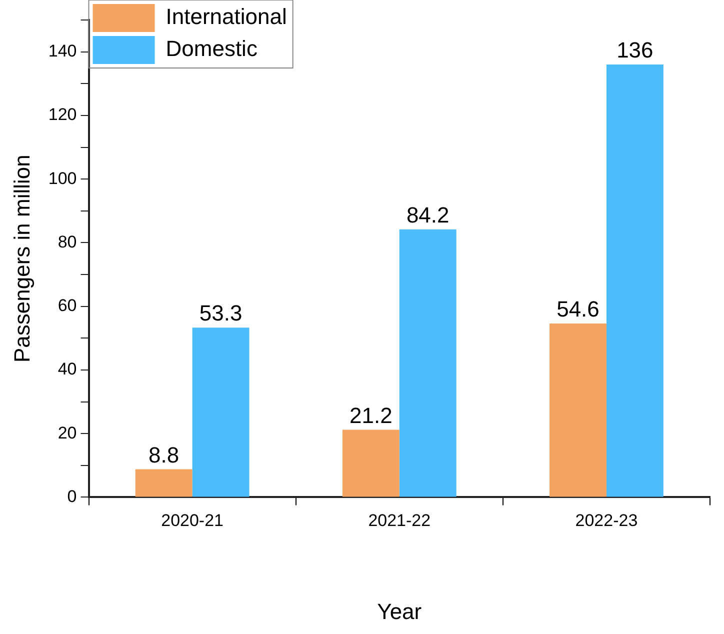 The width and height of the screenshot is (724, 634). I want to click on y-tick-label: 60, so click(67, 306).